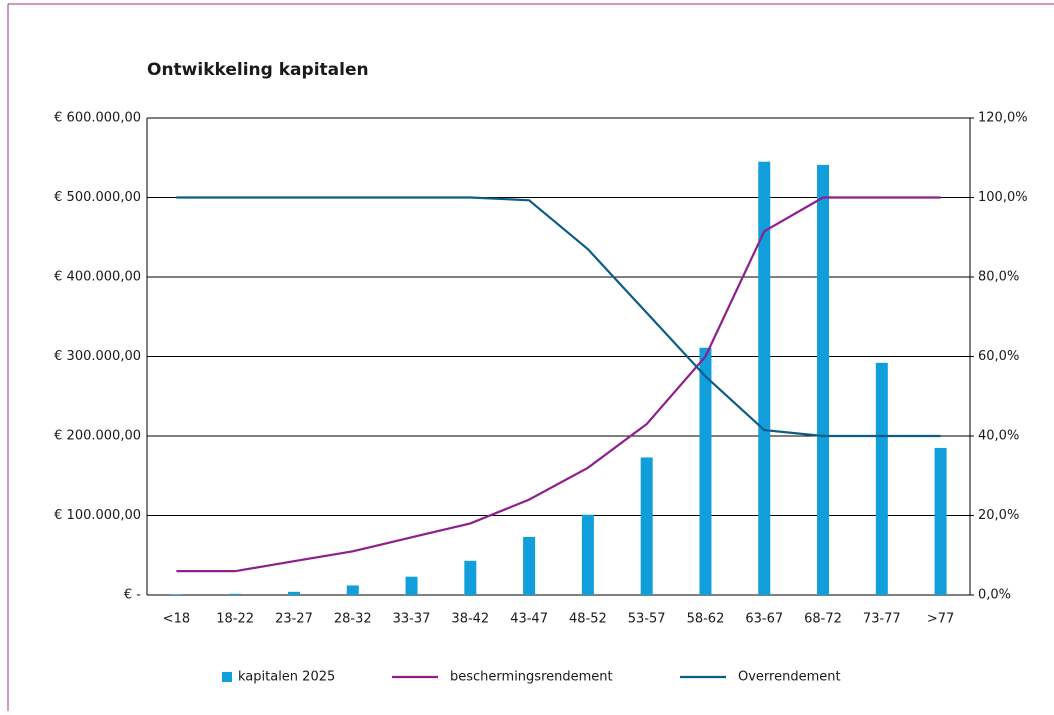  What do you see at coordinates (998, 356) in the screenshot?
I see `y2-tick-label: 60,0%` at bounding box center [998, 356].